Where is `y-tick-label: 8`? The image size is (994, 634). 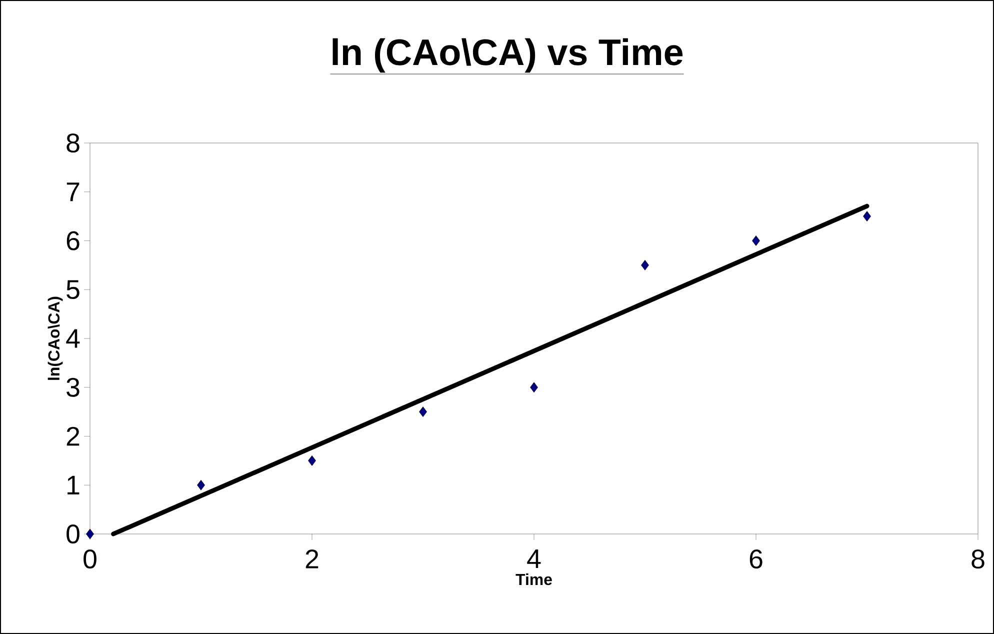
y-tick-label: 8 is located at coordinates (73, 143).